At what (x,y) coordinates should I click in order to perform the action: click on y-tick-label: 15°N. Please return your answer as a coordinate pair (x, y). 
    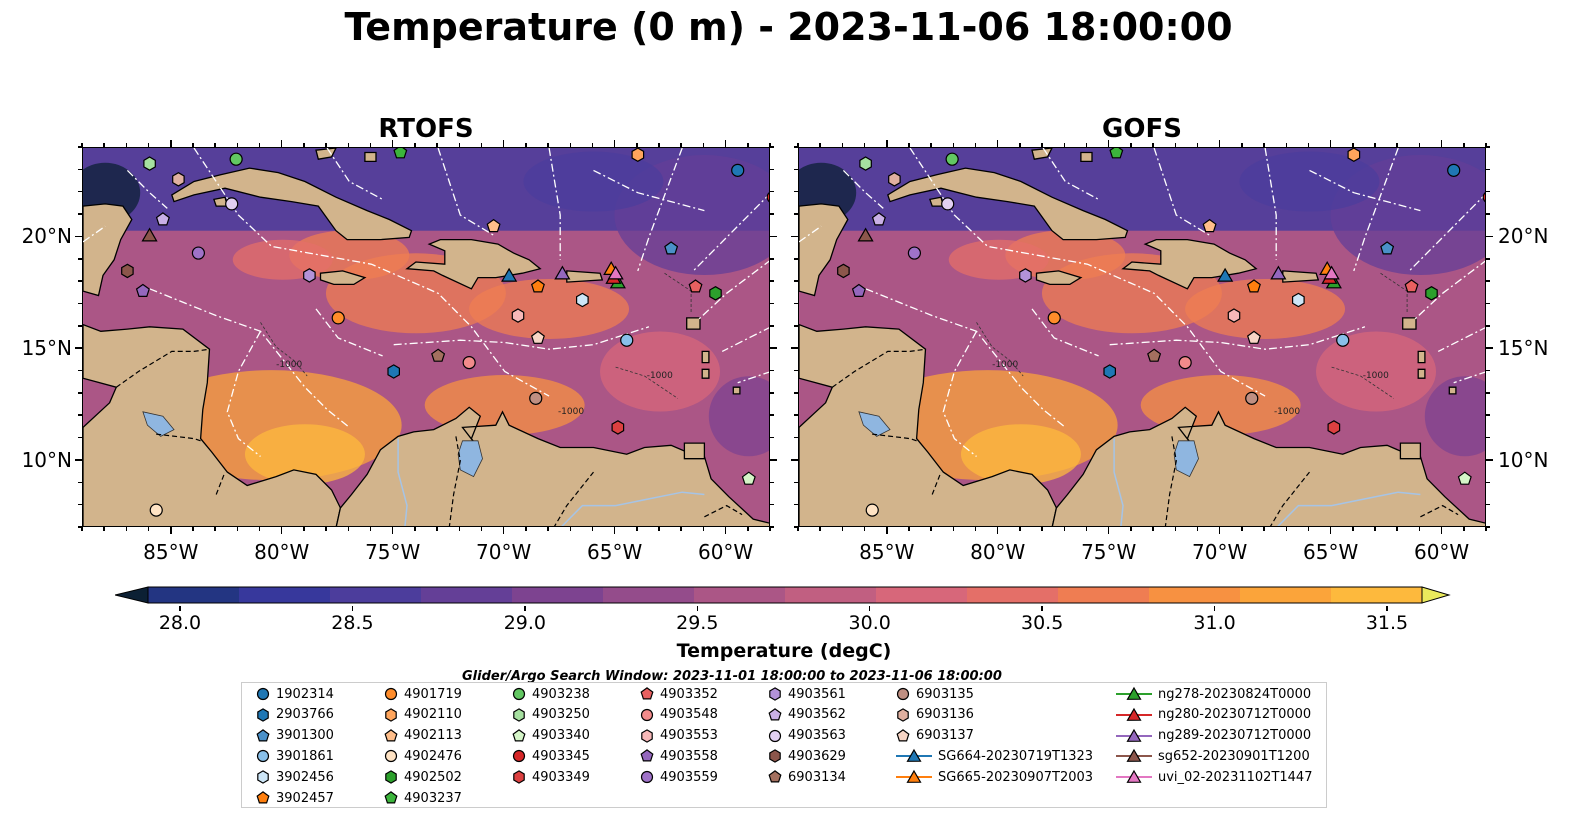
    Looking at the image, I should click on (46, 348).